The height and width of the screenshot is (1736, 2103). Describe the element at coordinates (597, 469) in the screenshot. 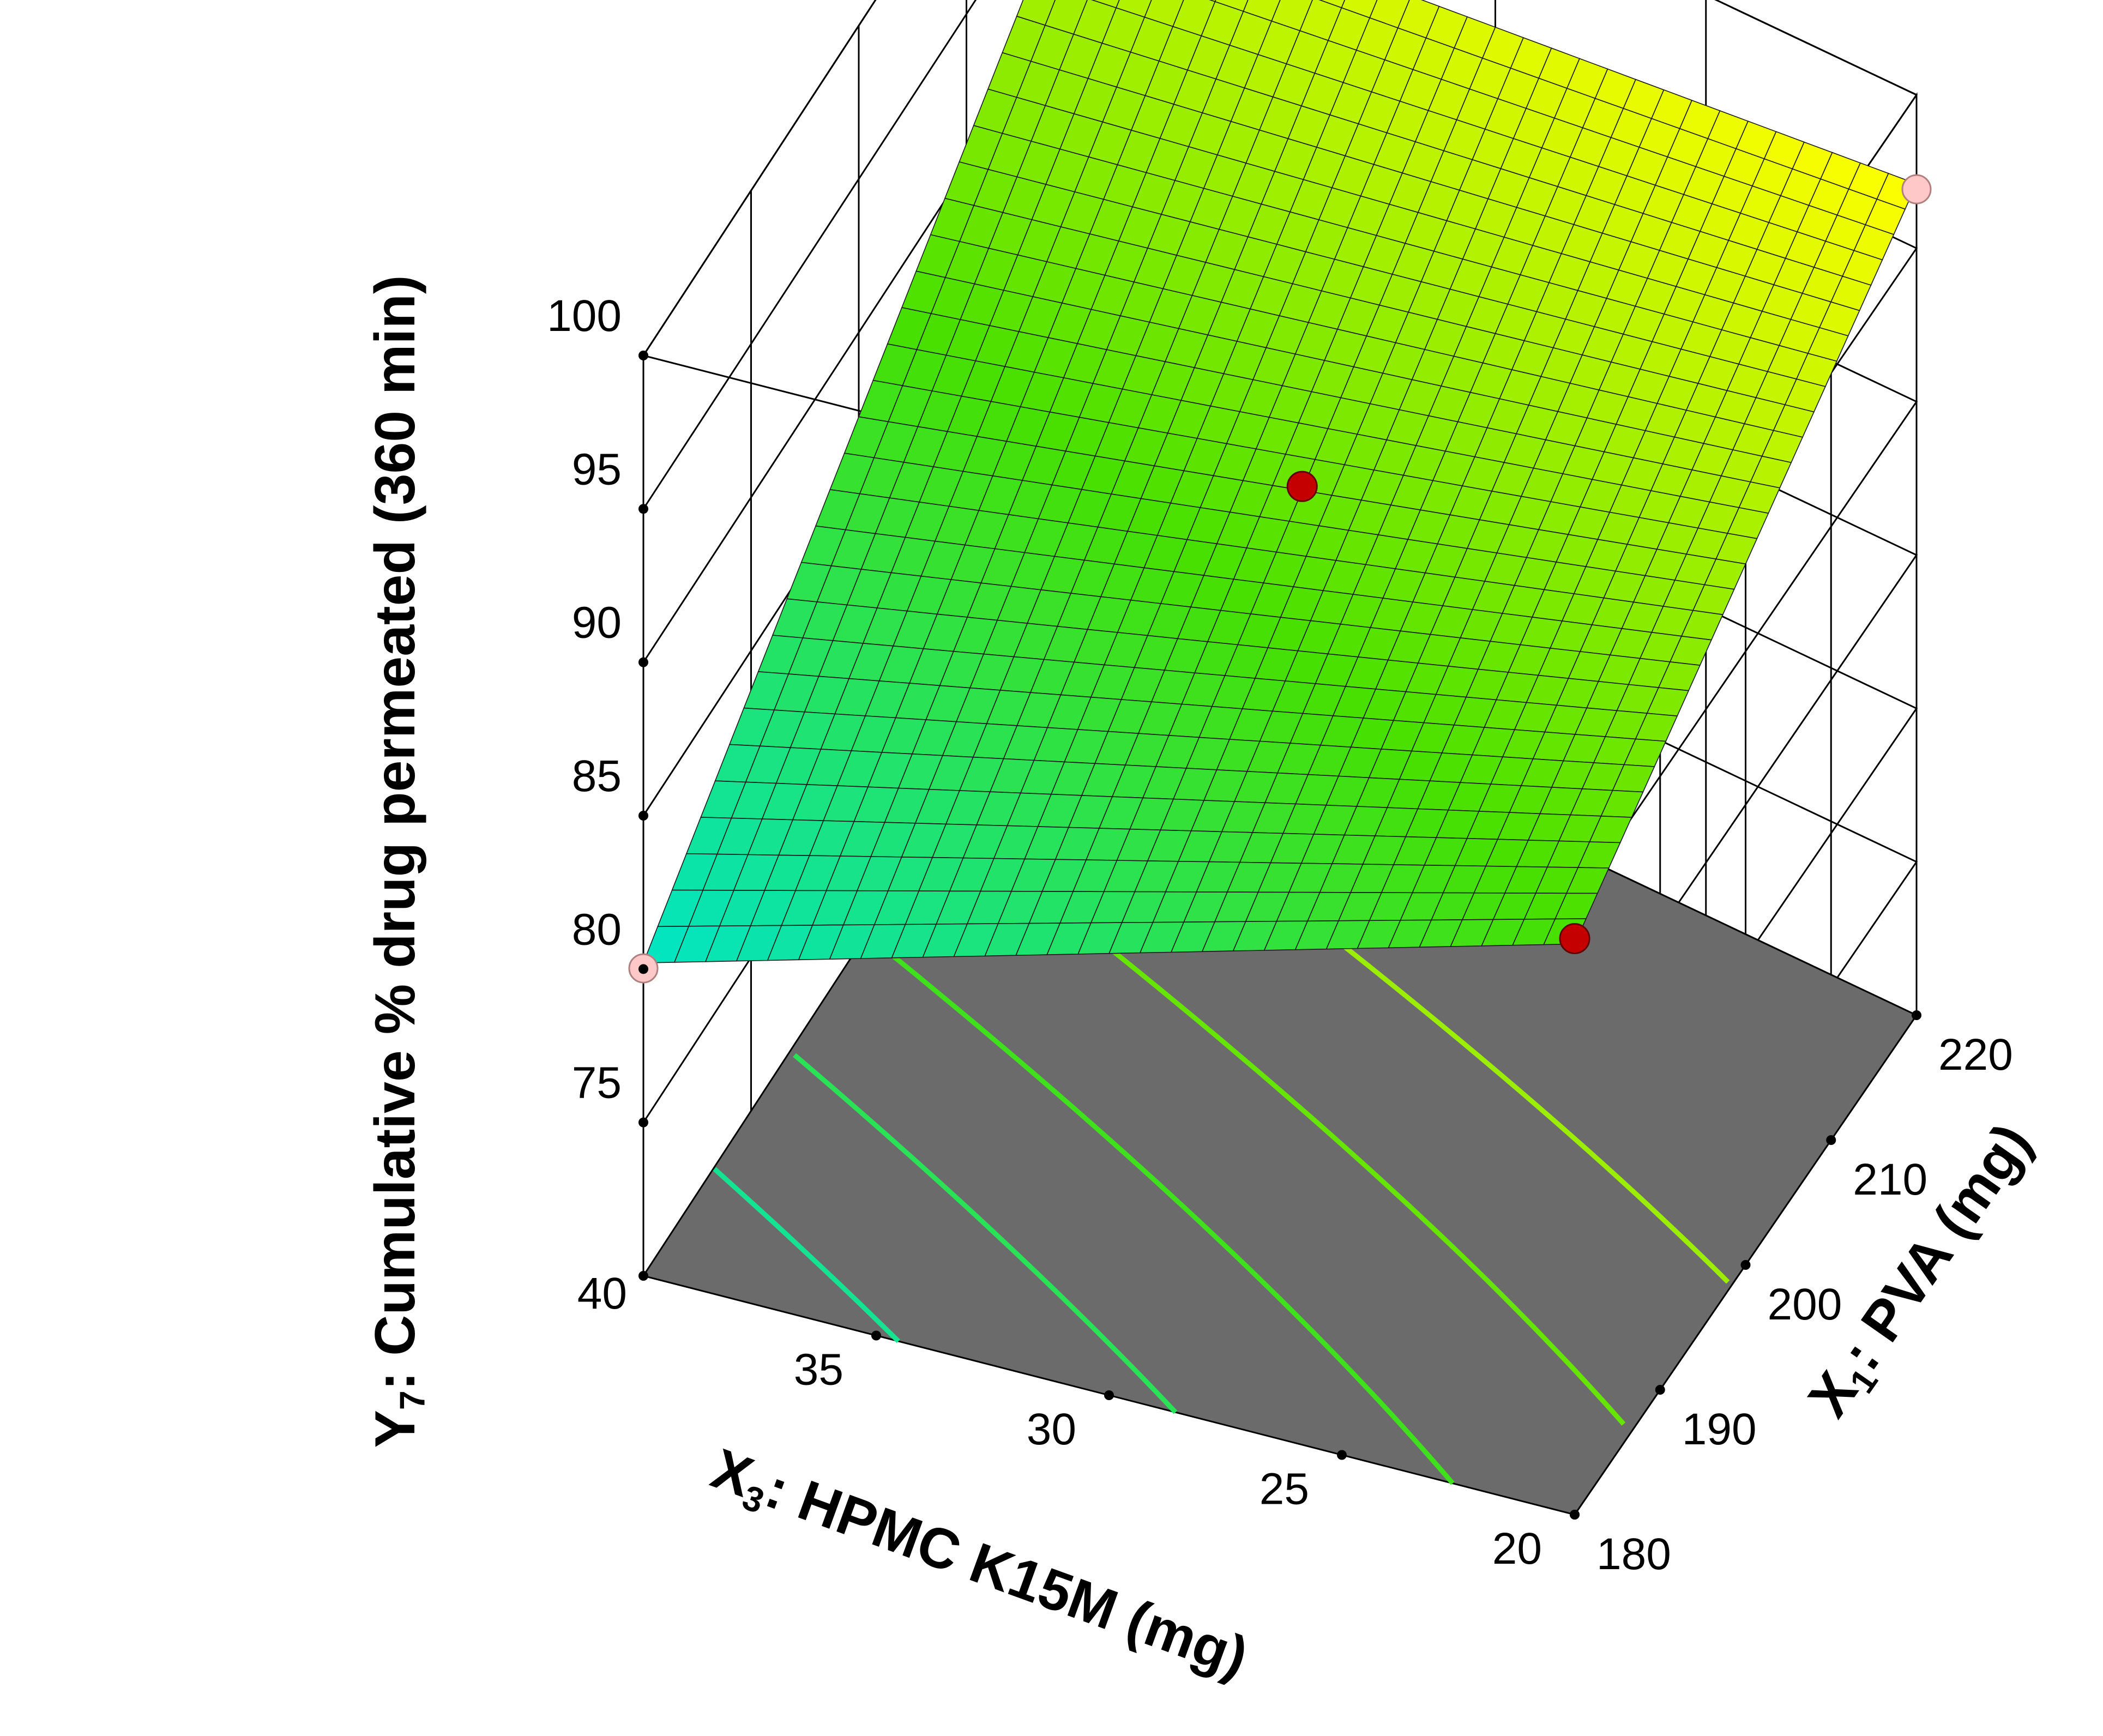

I see `z-tick-label: 95` at that location.